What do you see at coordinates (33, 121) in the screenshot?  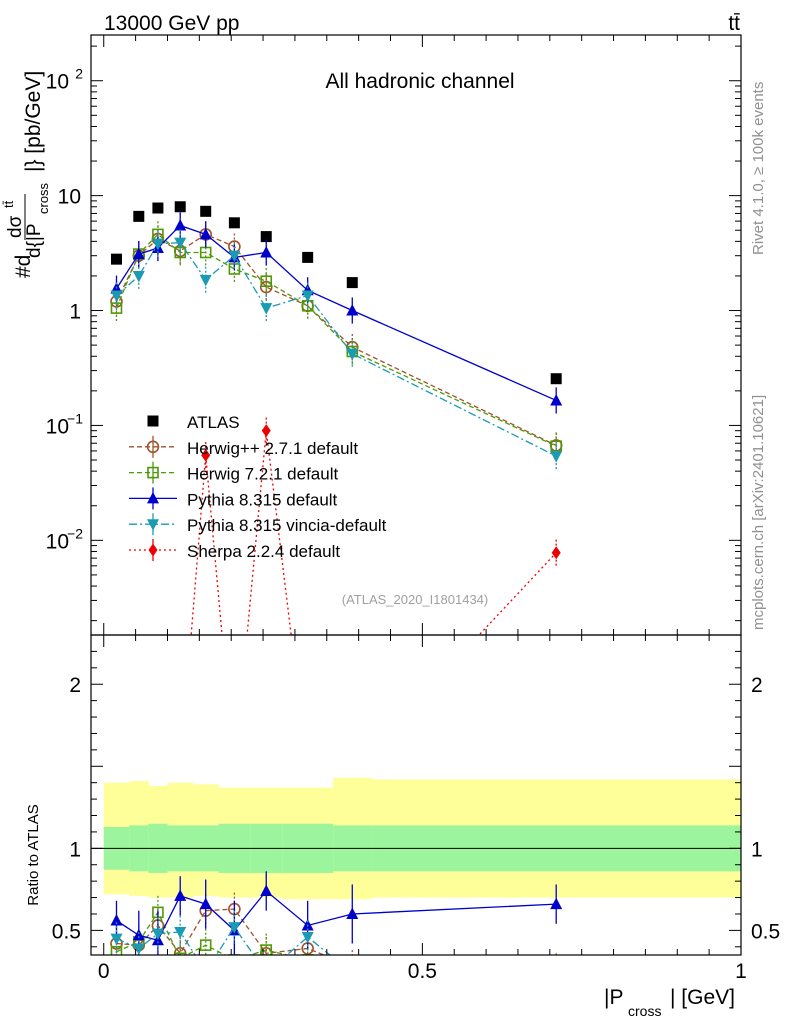 I see `svg-text: |} [pb/GeV]` at bounding box center [33, 121].